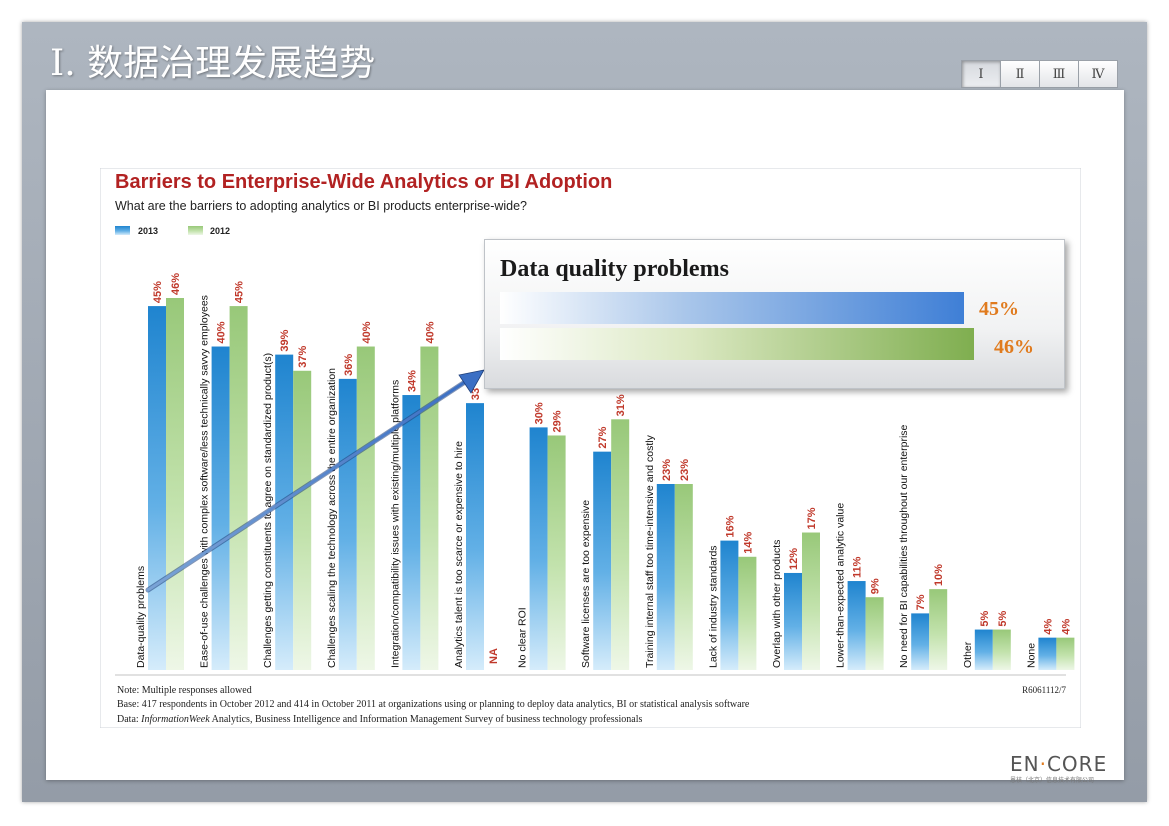  Describe the element at coordinates (213, 63) in the screenshot. I see `slide-title: I. 数据治理发展趋势` at that location.